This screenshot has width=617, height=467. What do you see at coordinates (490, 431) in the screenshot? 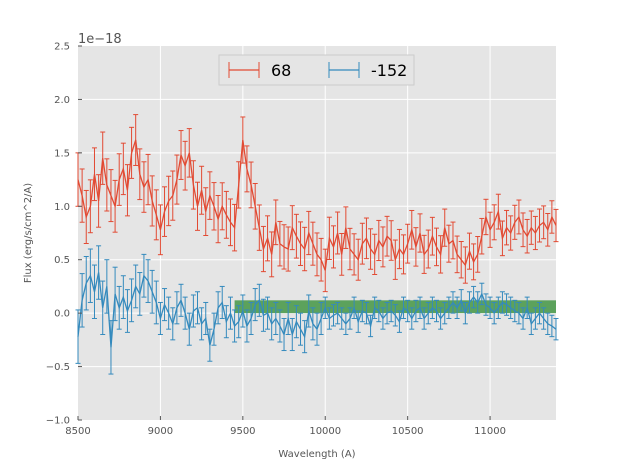
I see `x-tick-label: 11000` at bounding box center [490, 431].